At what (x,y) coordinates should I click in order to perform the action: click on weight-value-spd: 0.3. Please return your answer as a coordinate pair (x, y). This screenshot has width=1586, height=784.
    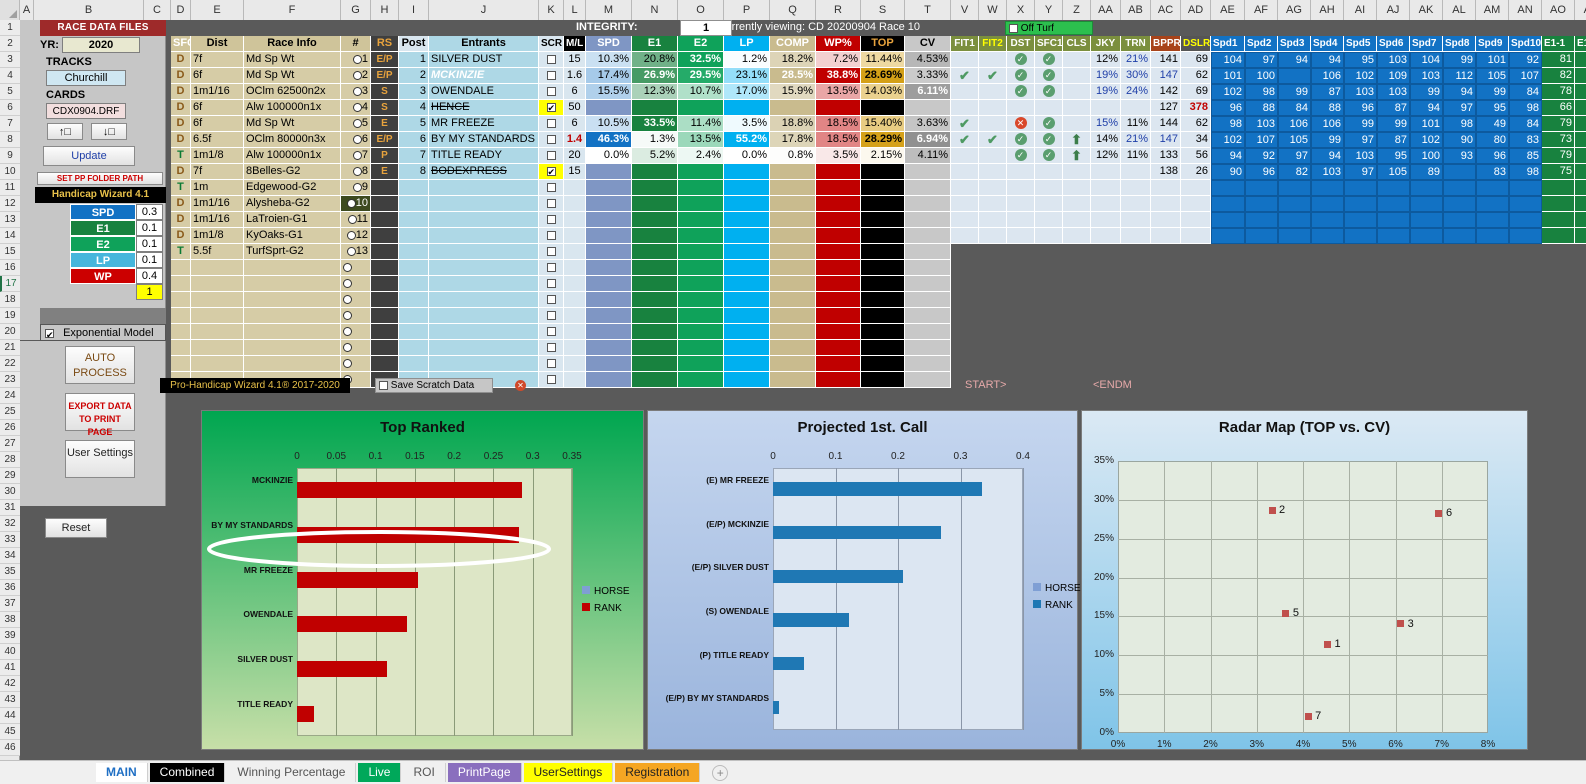
    Looking at the image, I should click on (149, 212).